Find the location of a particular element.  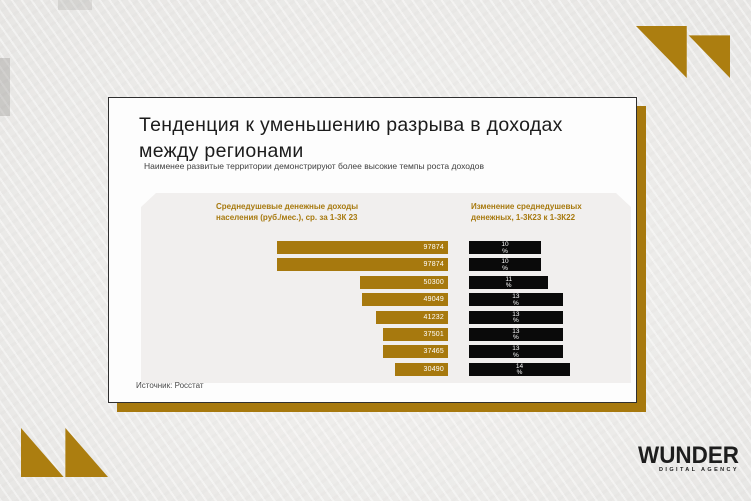

change-bar-track: 11% is located at coordinates (524, 282).